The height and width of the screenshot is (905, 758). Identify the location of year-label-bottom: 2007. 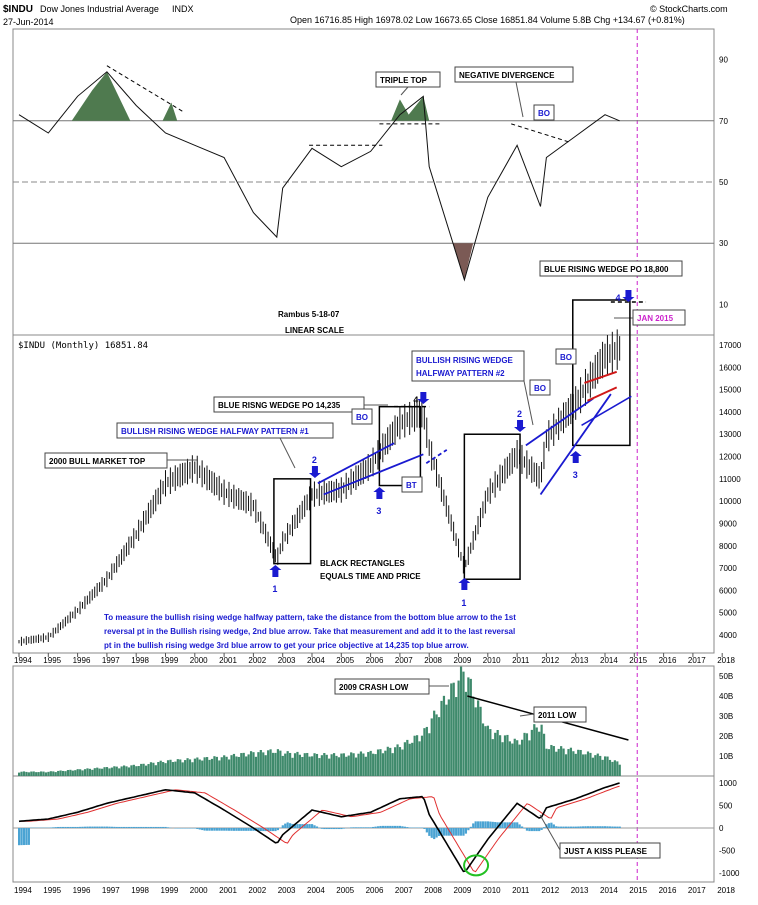
(404, 890).